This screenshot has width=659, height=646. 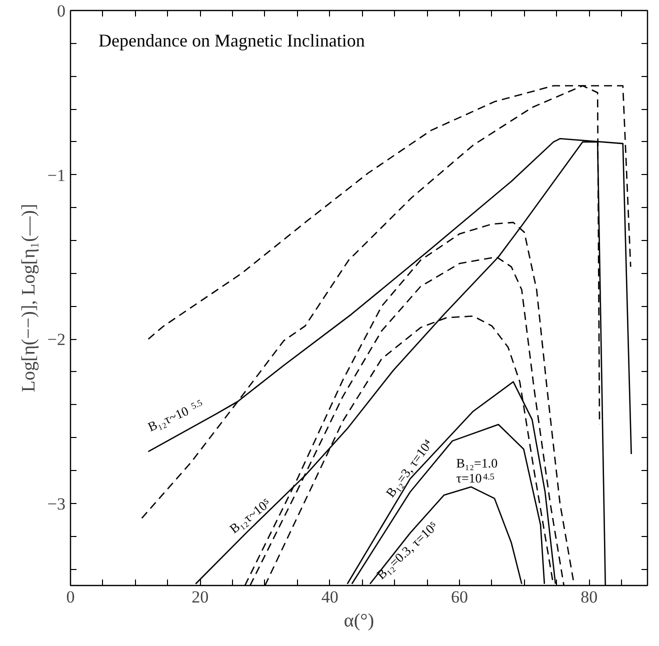 I want to click on y-tick-label: −3, so click(x=56, y=504).